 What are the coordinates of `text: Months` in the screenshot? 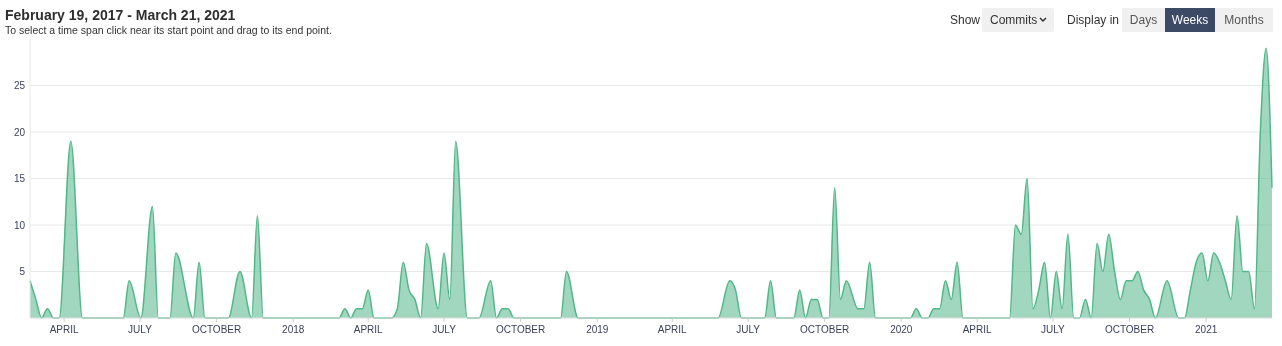 It's located at (1244, 20).